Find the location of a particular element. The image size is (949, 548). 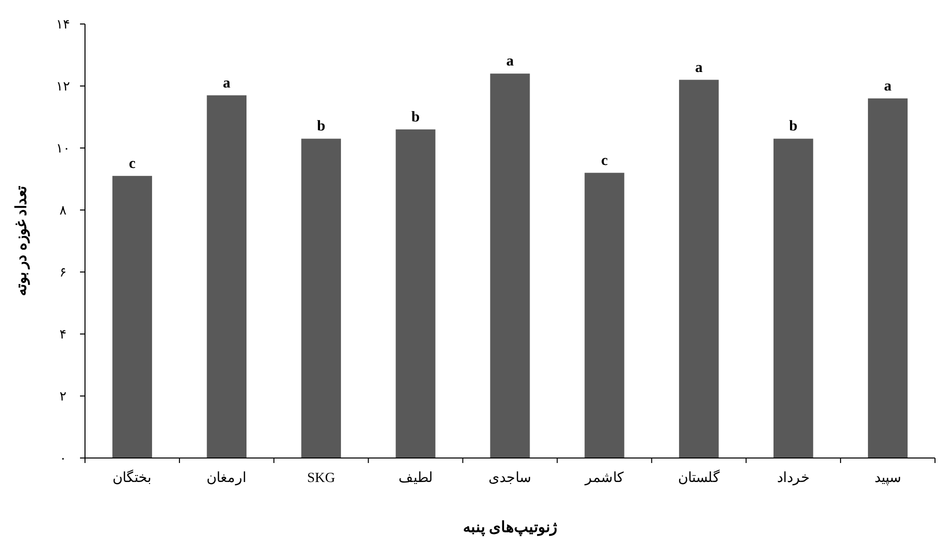

y-tick-label: ۱۴ is located at coordinates (63, 24).